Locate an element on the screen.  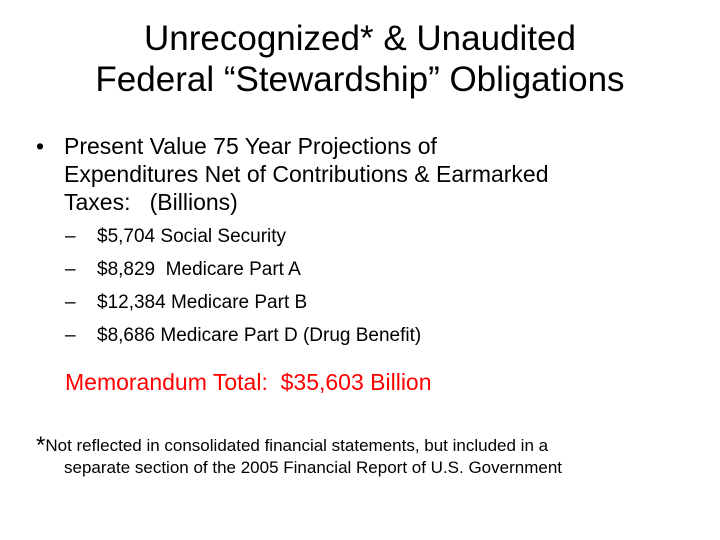
footnote-asterisk: * is located at coordinates (41, 445).